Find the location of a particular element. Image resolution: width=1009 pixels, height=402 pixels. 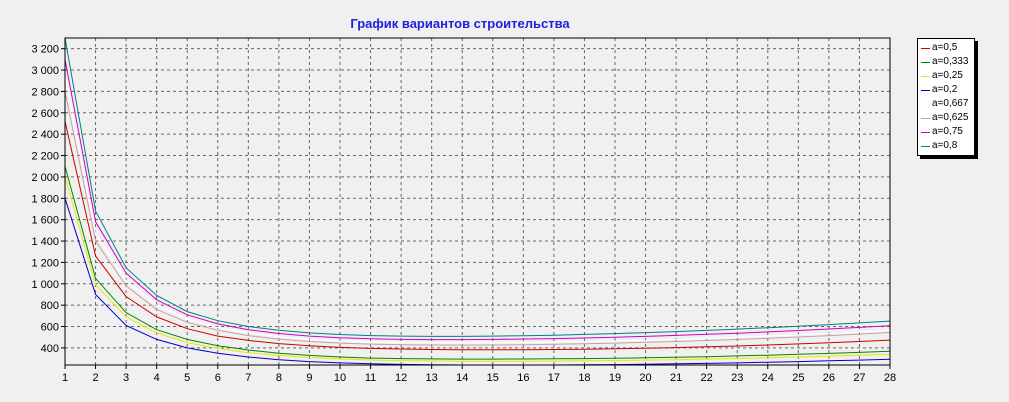

x-tick-label: 3 is located at coordinates (126, 378).